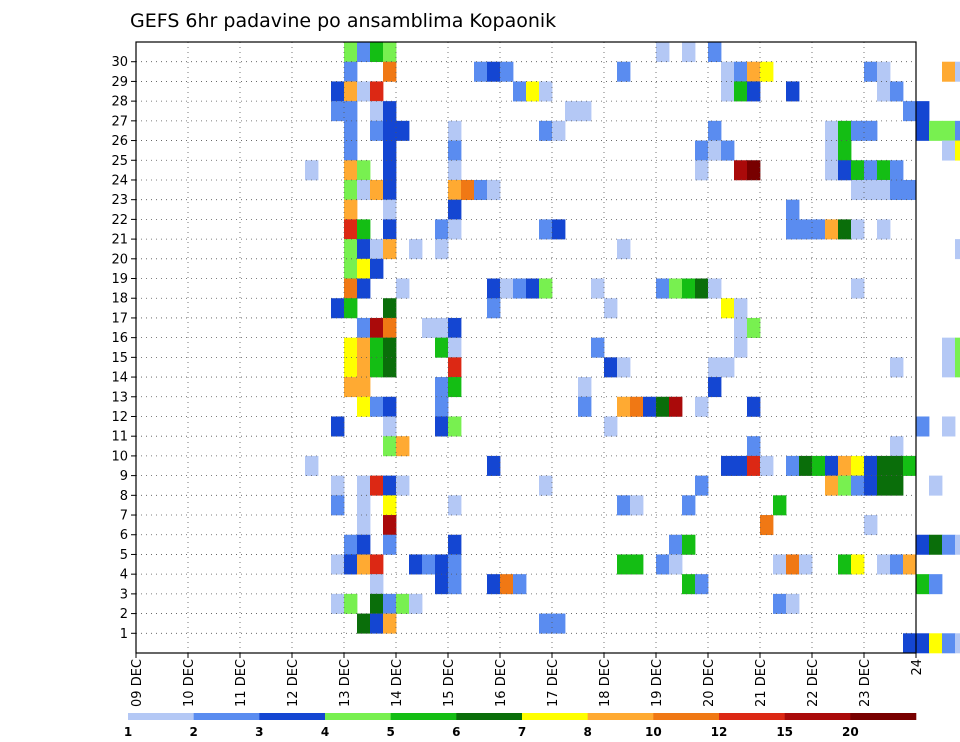  What do you see at coordinates (189, 683) in the screenshot?
I see `x-tick-label: 10 DEC` at bounding box center [189, 683].